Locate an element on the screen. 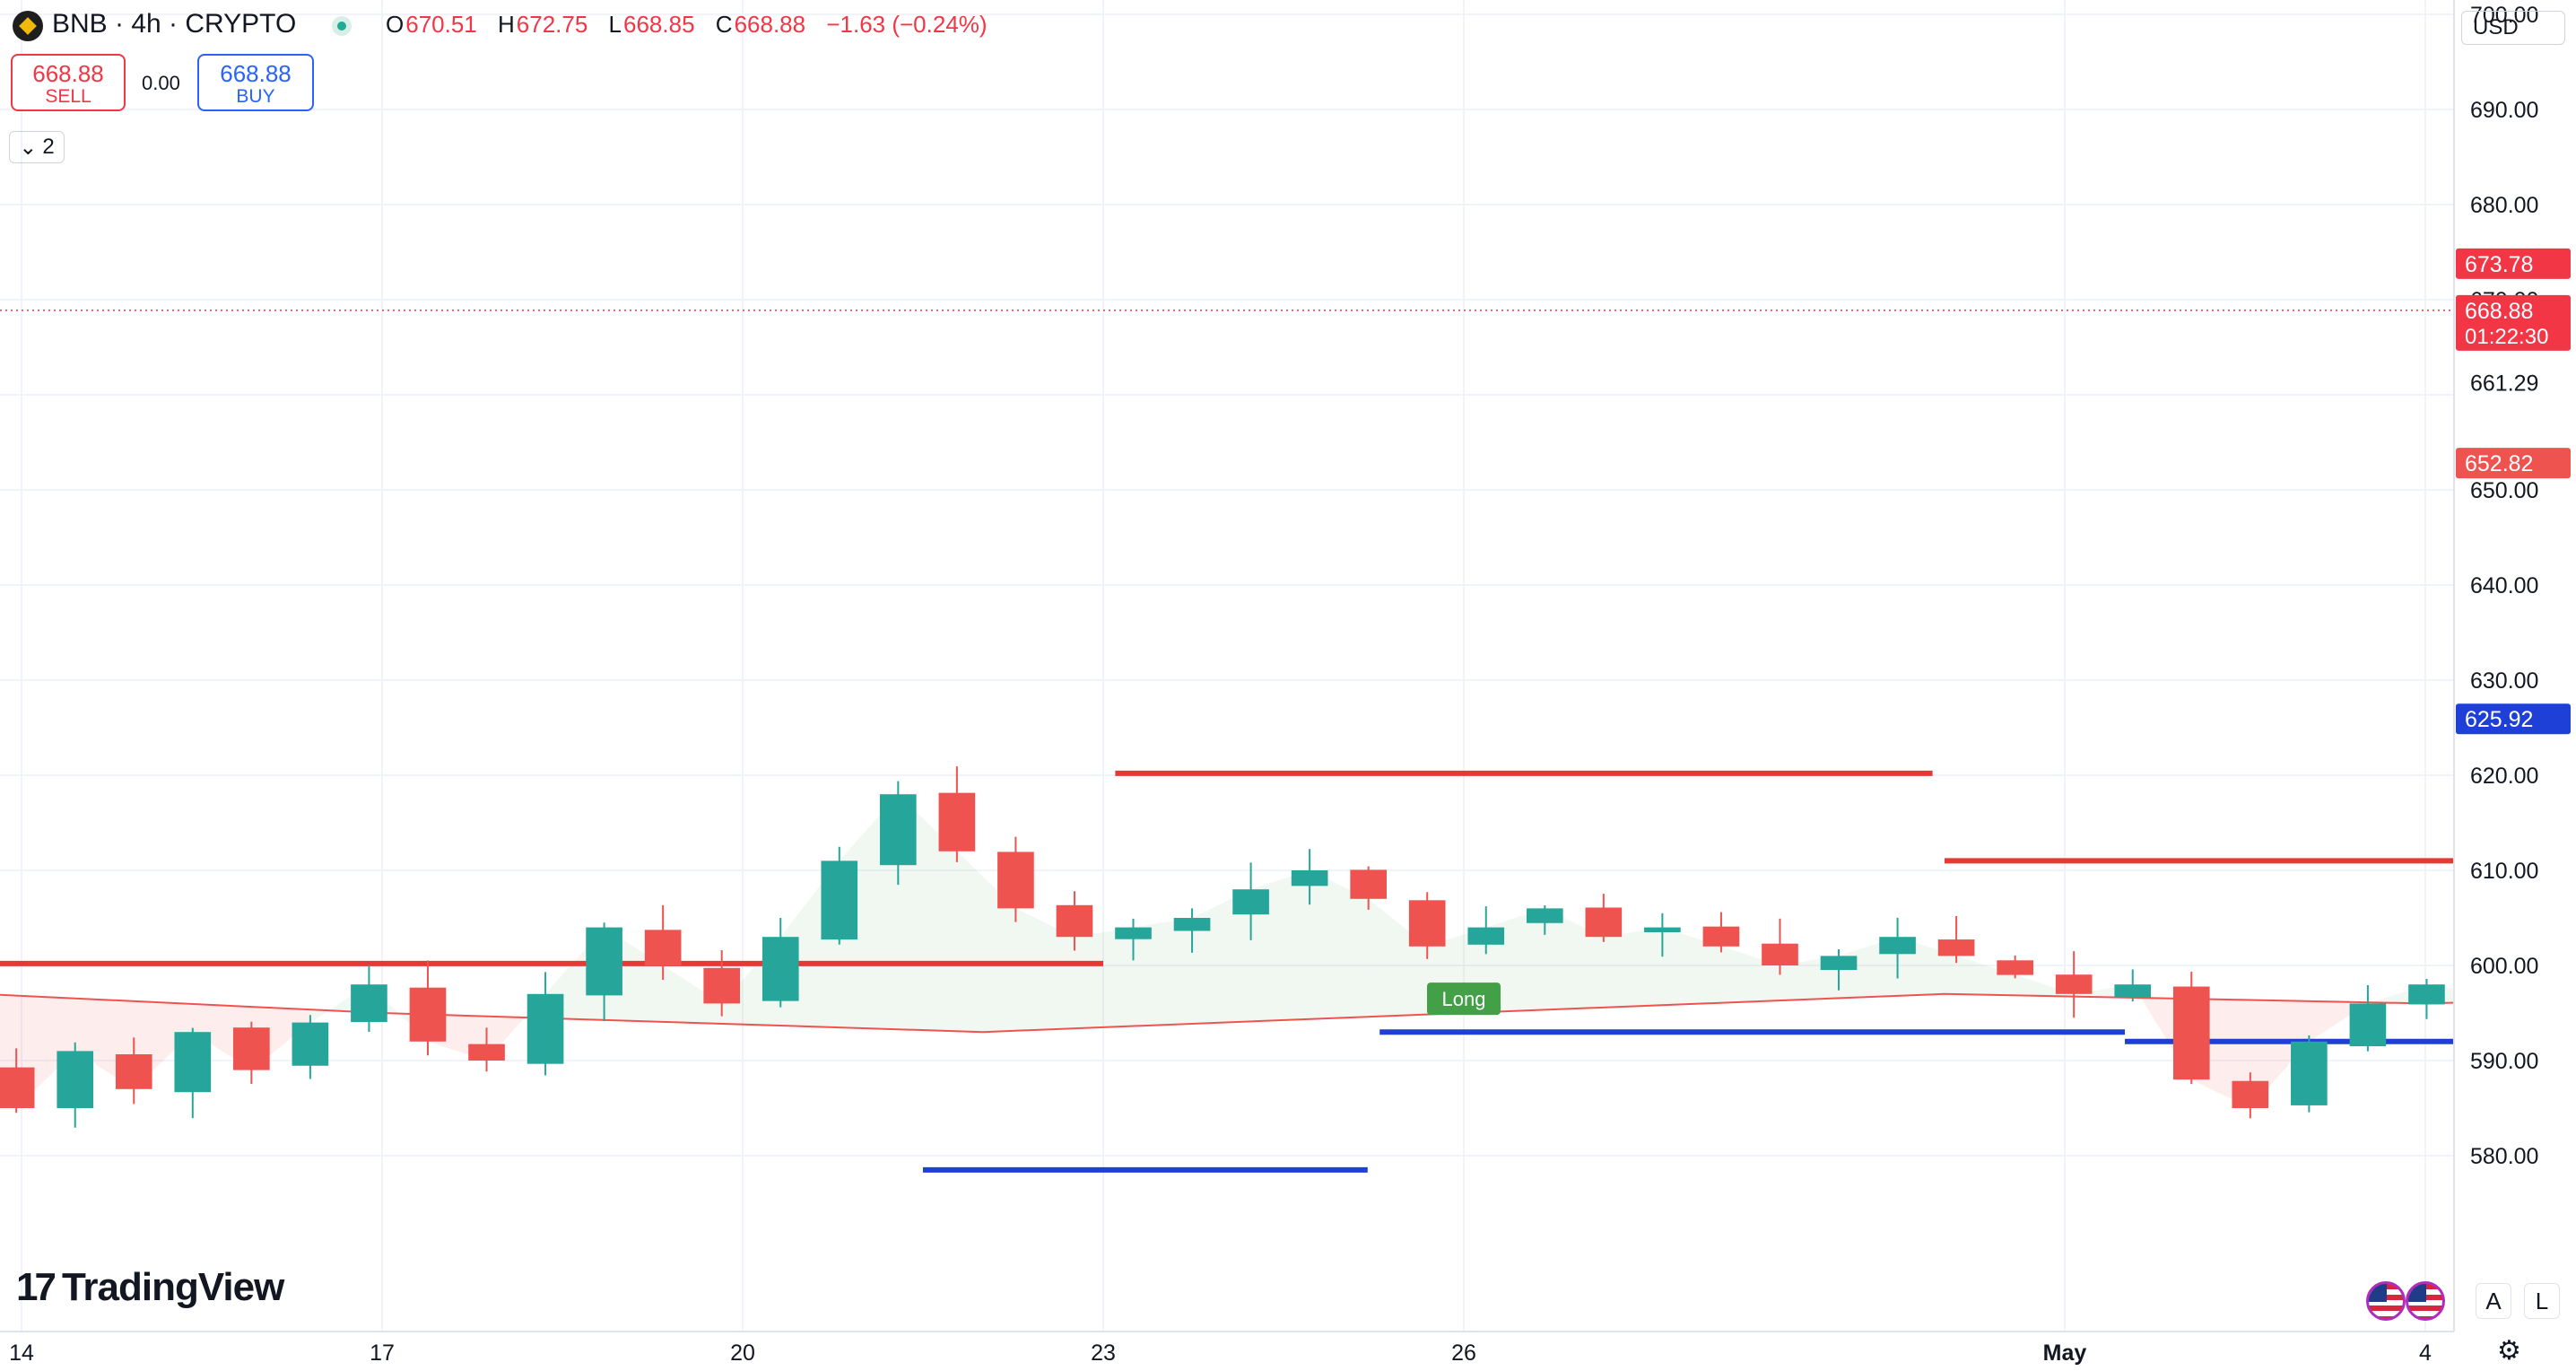 Image resolution: width=2576 pixels, height=1371 pixels. ohlc-high-key: H is located at coordinates (506, 24).